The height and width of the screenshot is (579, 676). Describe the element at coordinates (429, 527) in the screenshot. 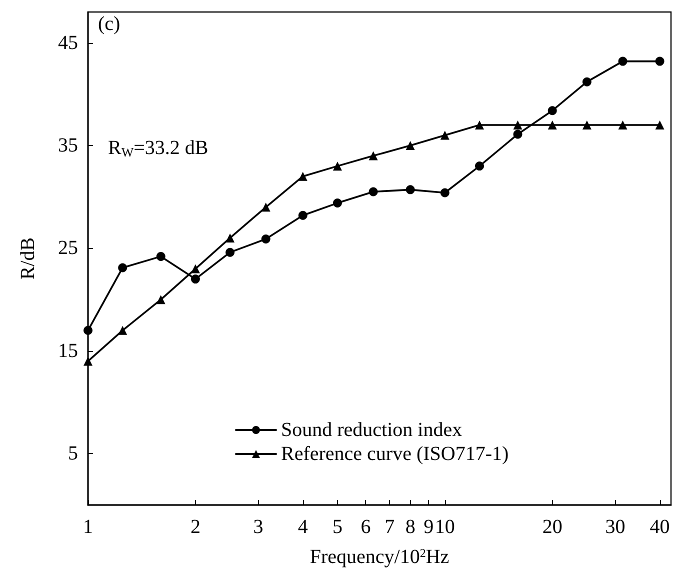

I see `x-tick-label: 9` at that location.